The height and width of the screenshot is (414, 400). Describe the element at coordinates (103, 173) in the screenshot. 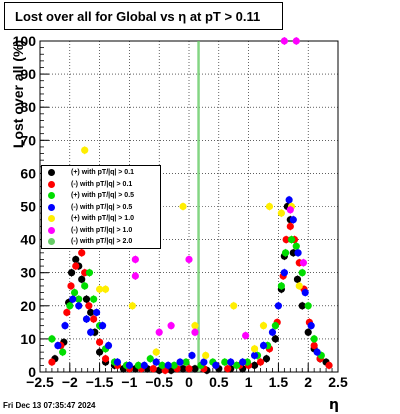

I see `legend-item-0: (+) with pT/|q| > 0.1` at that location.